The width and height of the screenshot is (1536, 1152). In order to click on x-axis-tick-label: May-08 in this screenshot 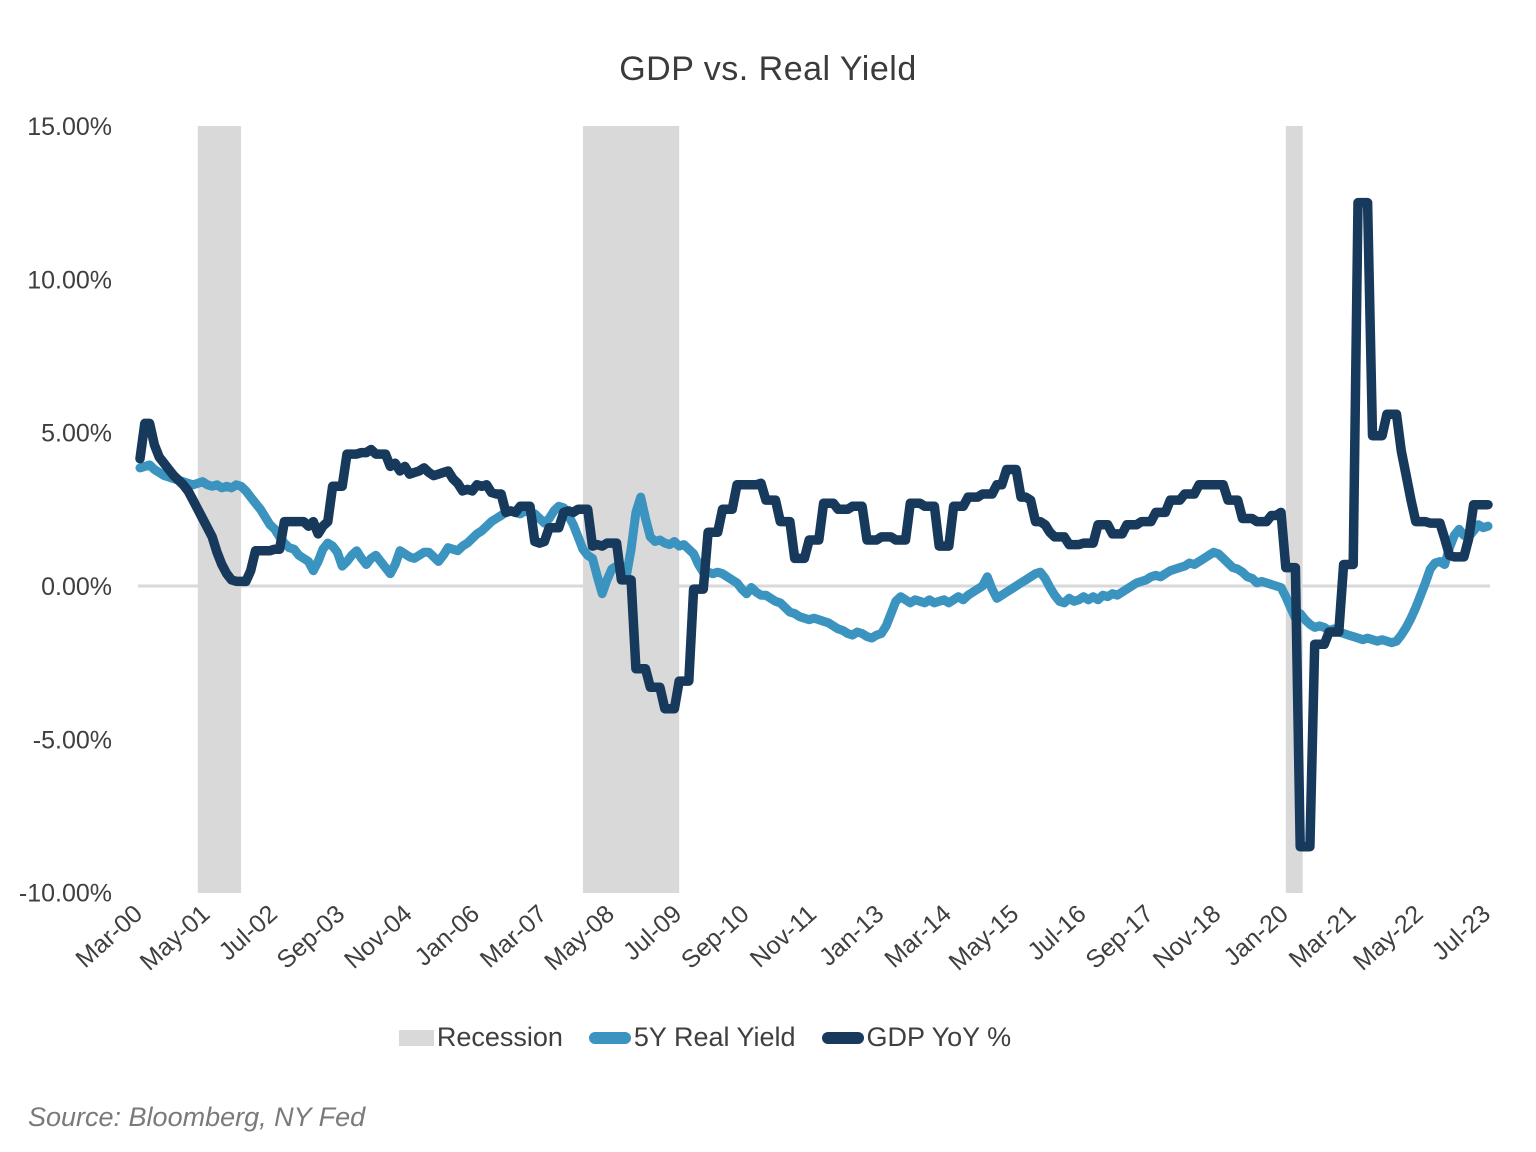, I will do `click(579, 938)`.